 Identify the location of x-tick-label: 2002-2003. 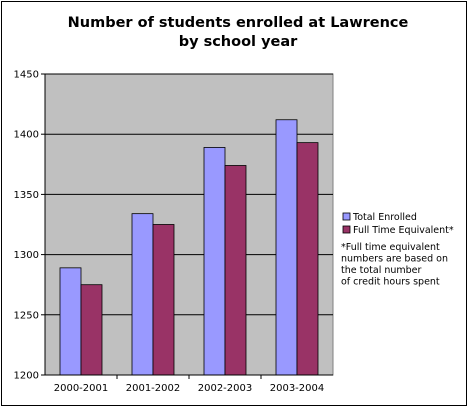
(225, 388).